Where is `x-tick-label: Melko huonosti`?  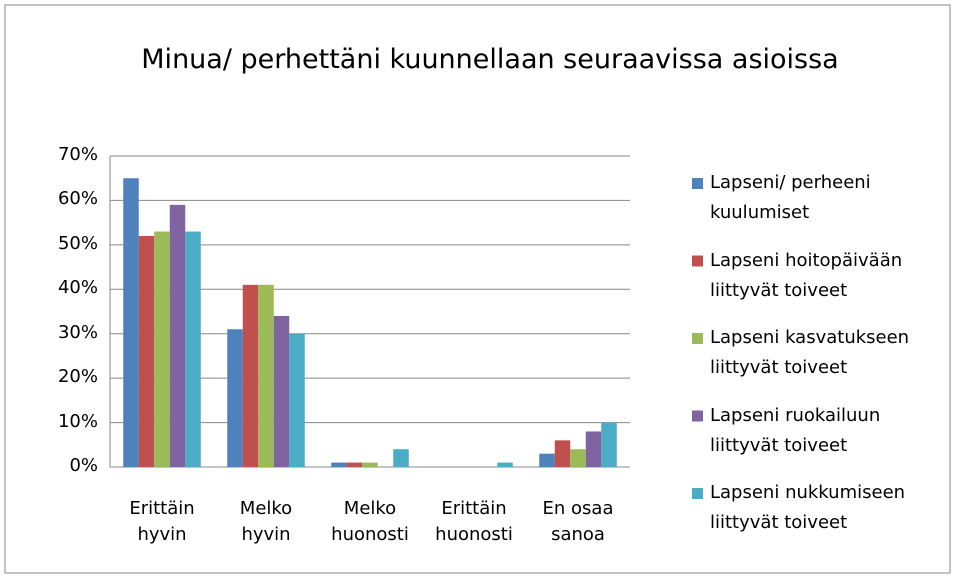
x-tick-label: Melko huonosti is located at coordinates (370, 521).